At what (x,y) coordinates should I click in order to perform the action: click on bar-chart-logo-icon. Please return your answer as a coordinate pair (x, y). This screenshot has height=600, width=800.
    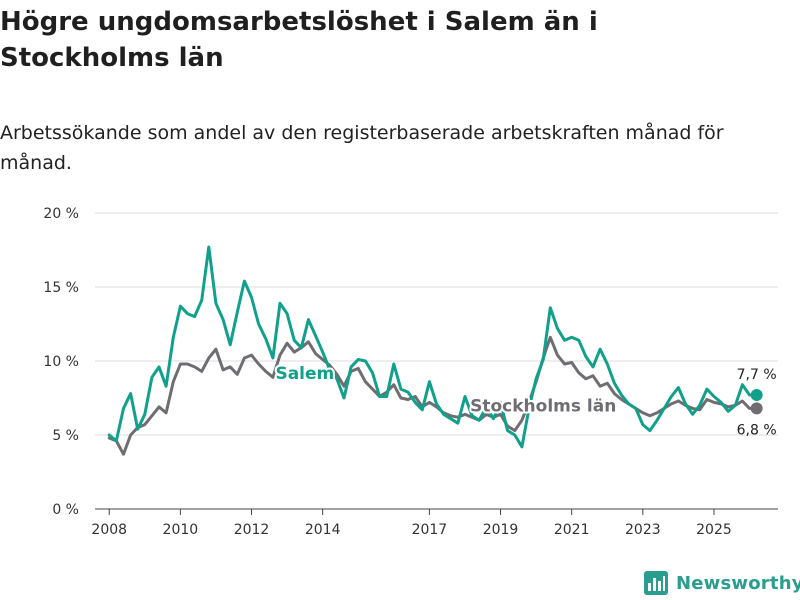
    Looking at the image, I should click on (656, 583).